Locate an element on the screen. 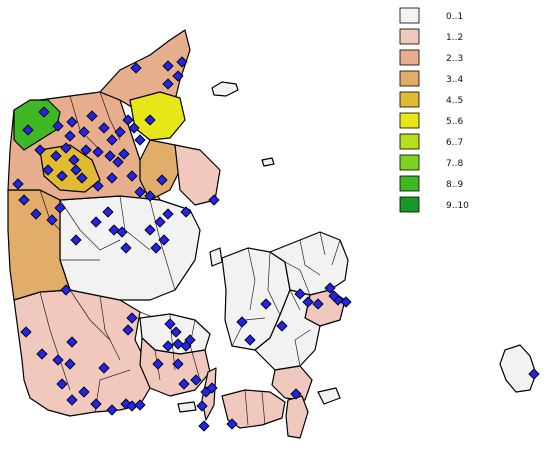  region-falster is located at coordinates (297, 417).